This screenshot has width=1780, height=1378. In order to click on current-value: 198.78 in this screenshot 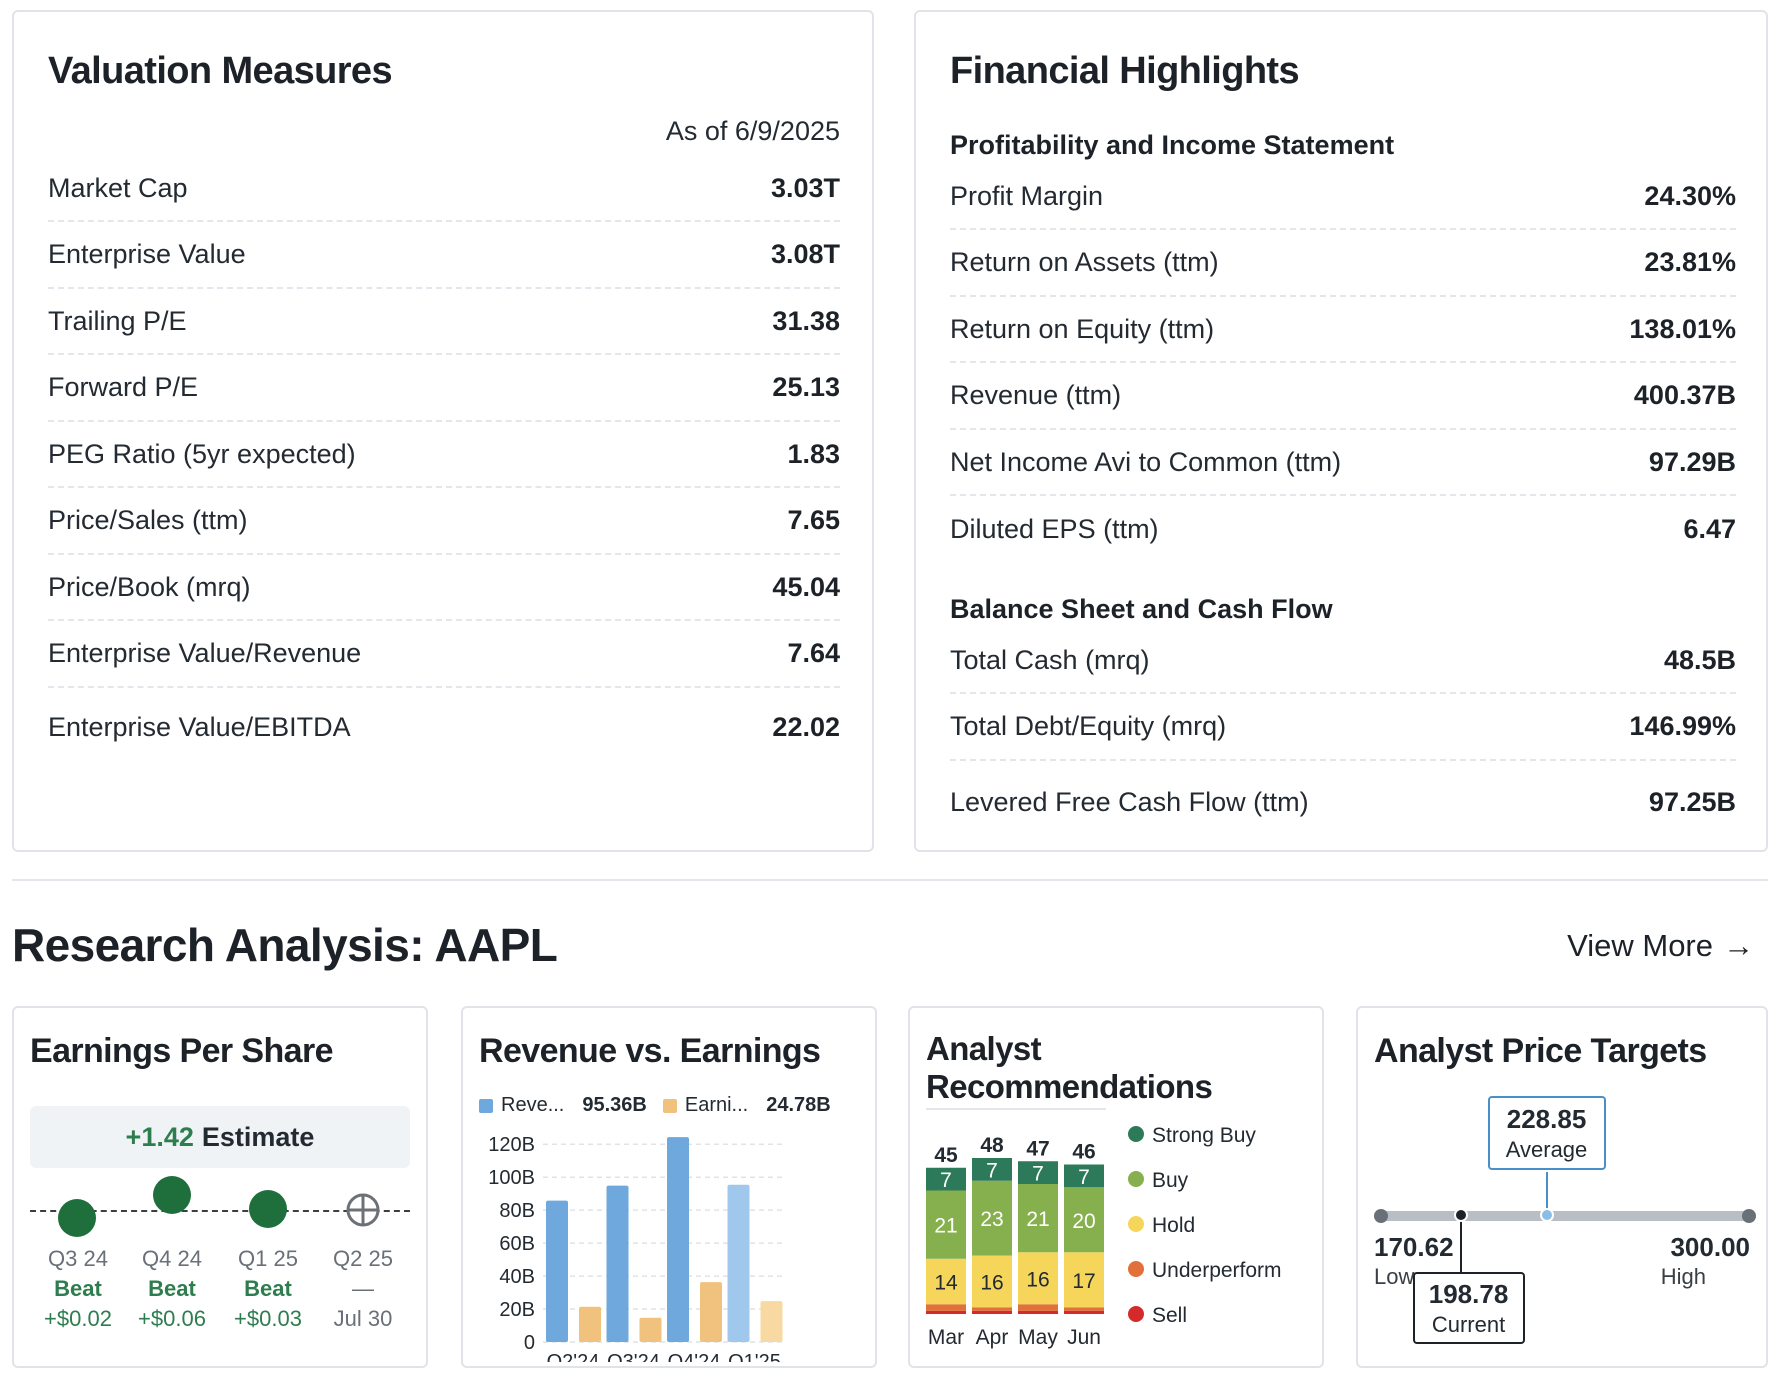, I will do `click(1468, 1294)`.